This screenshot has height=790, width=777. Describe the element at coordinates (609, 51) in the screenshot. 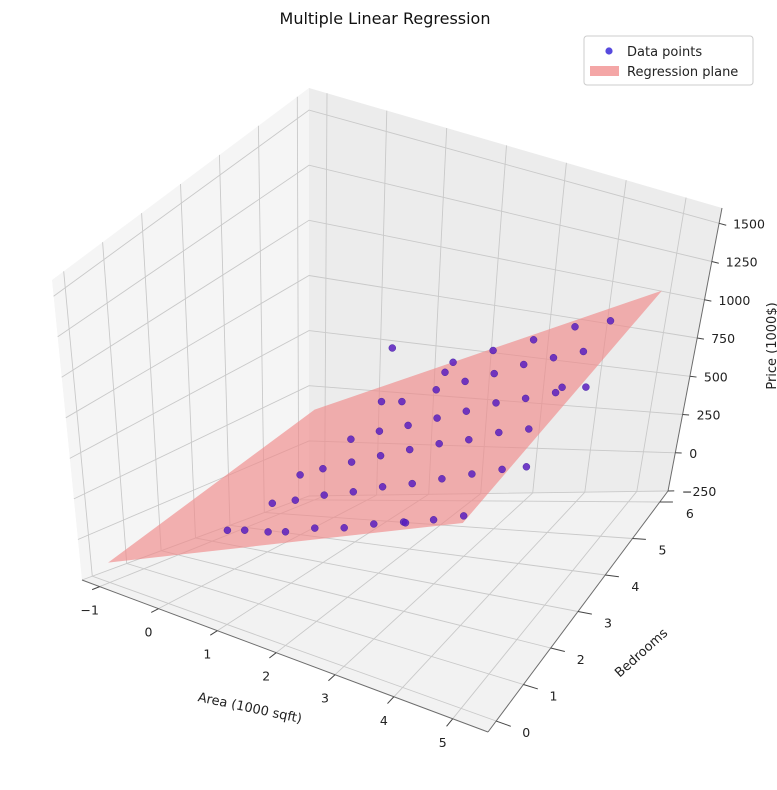

I see `legend-marker-data-points` at that location.